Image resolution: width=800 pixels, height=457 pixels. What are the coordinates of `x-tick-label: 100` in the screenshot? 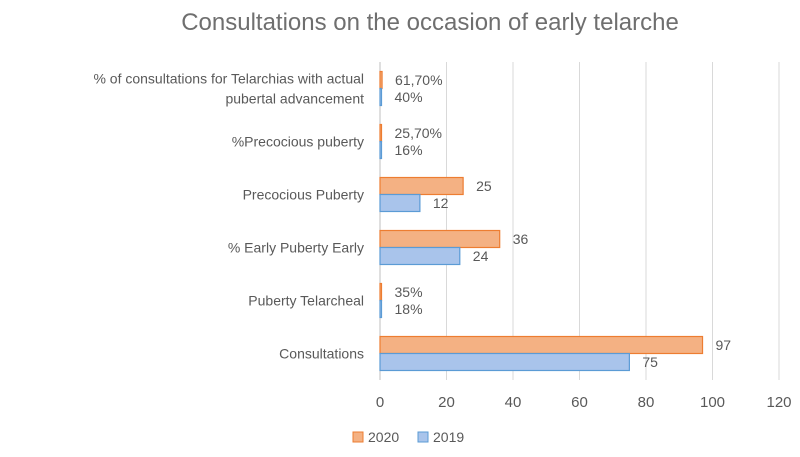 It's located at (712, 402).